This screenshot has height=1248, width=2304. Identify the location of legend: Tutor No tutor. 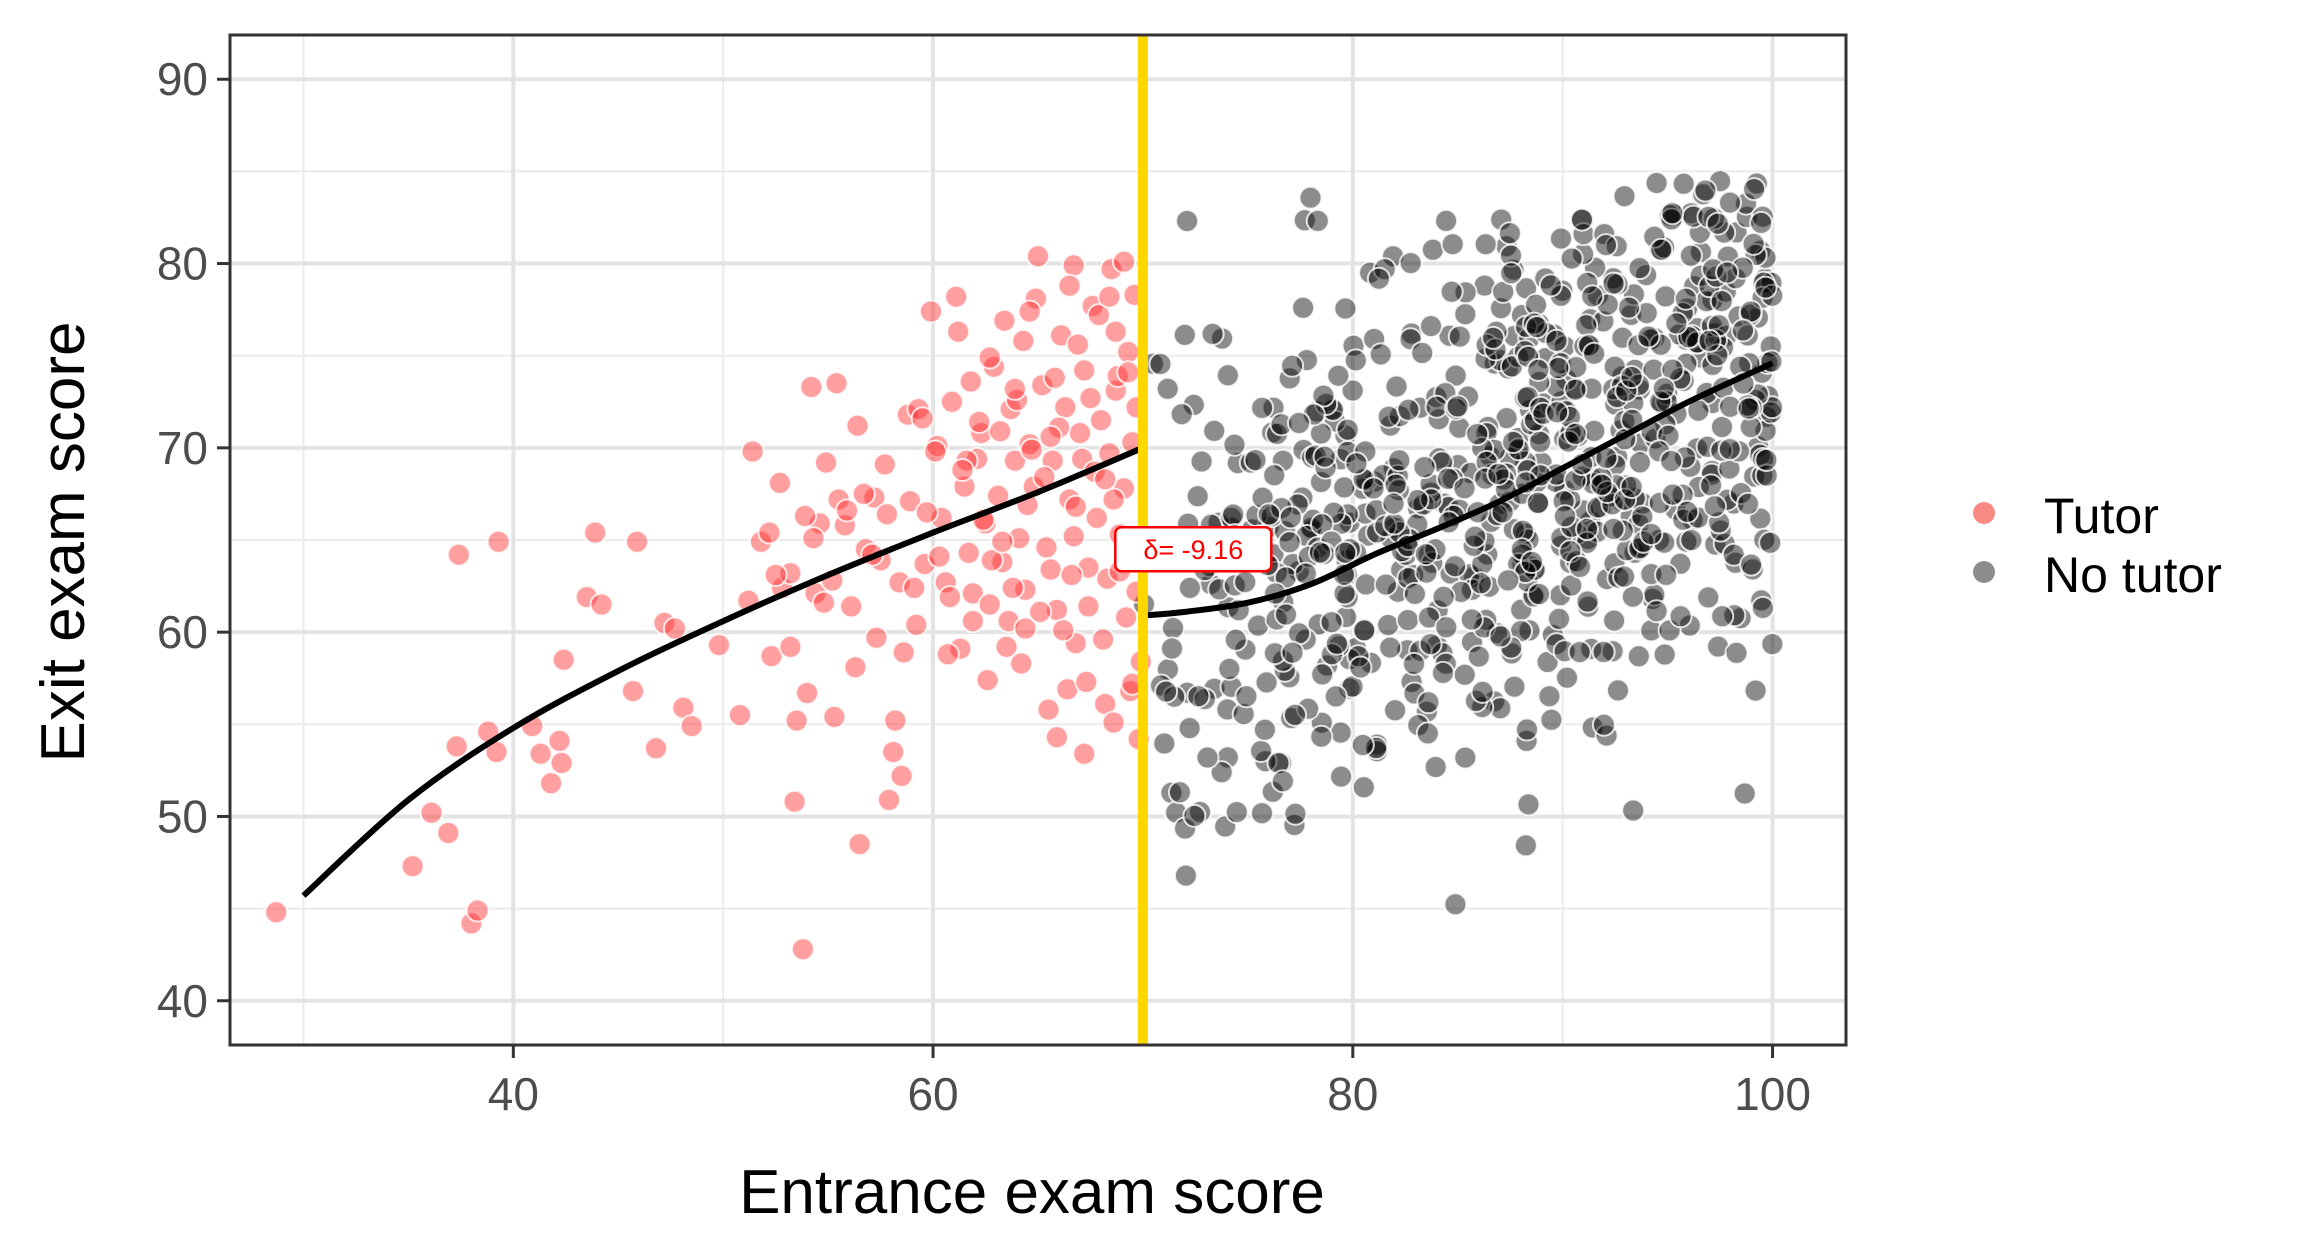
(2097, 545).